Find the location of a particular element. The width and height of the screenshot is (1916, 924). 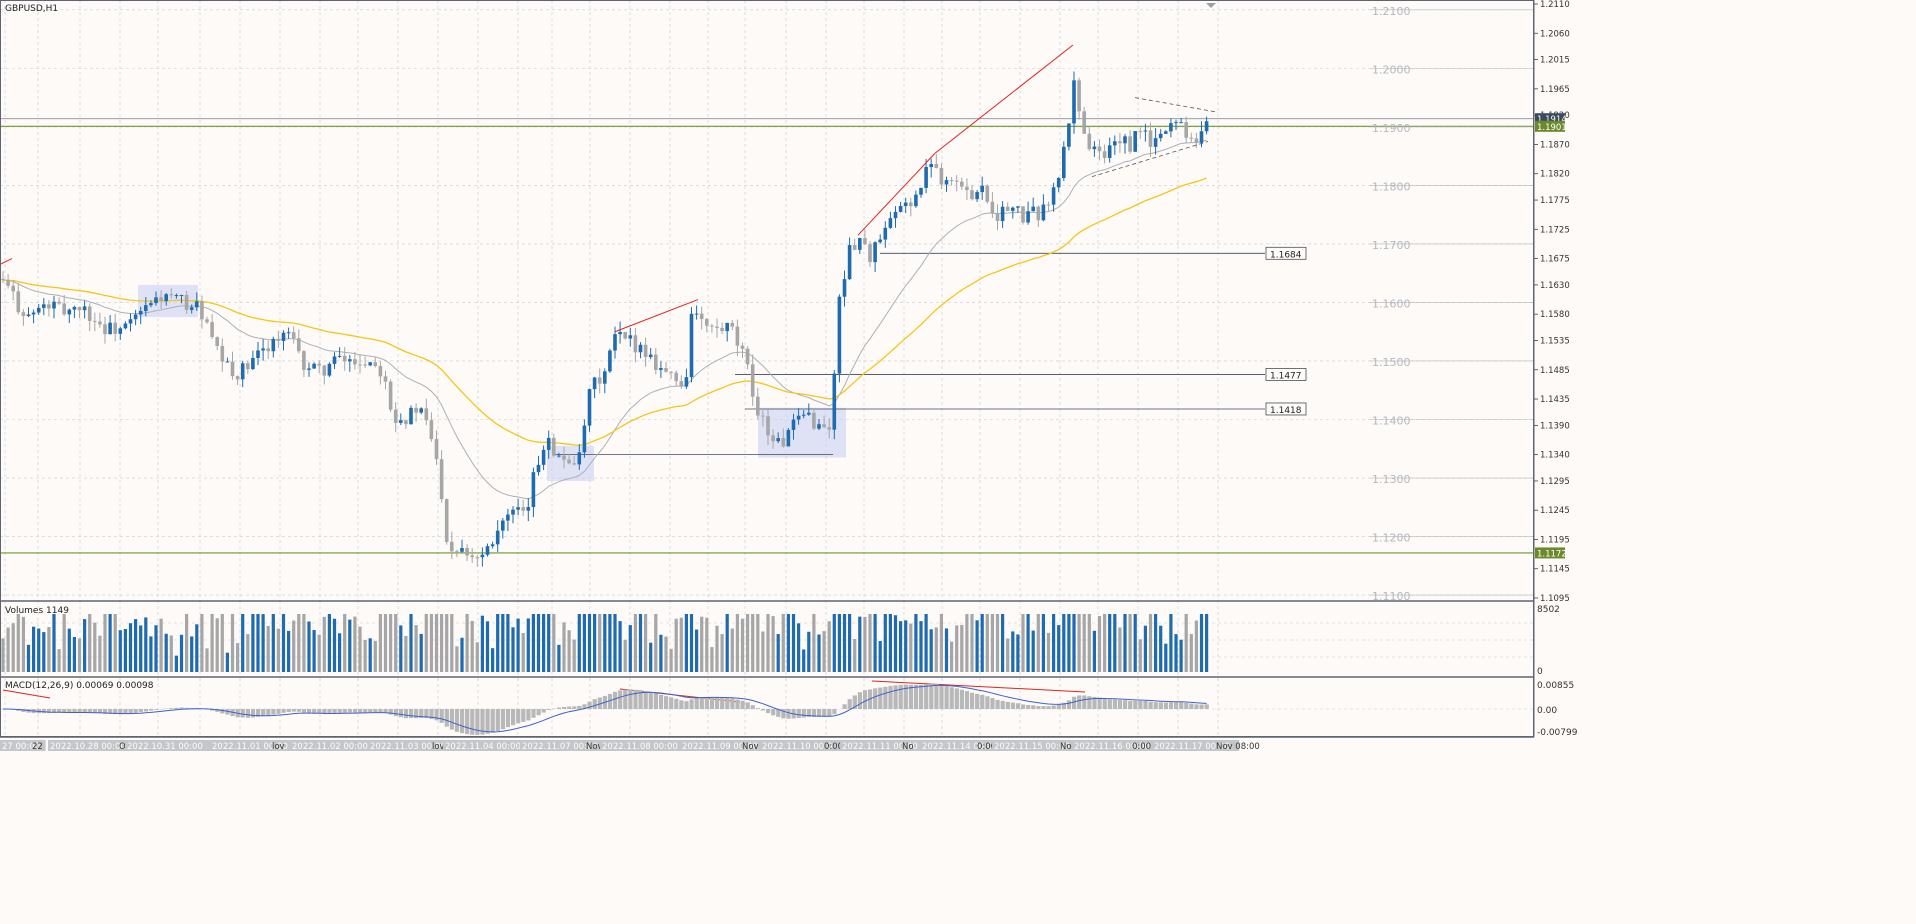

price-tag-box is located at coordinates (1550, 553).